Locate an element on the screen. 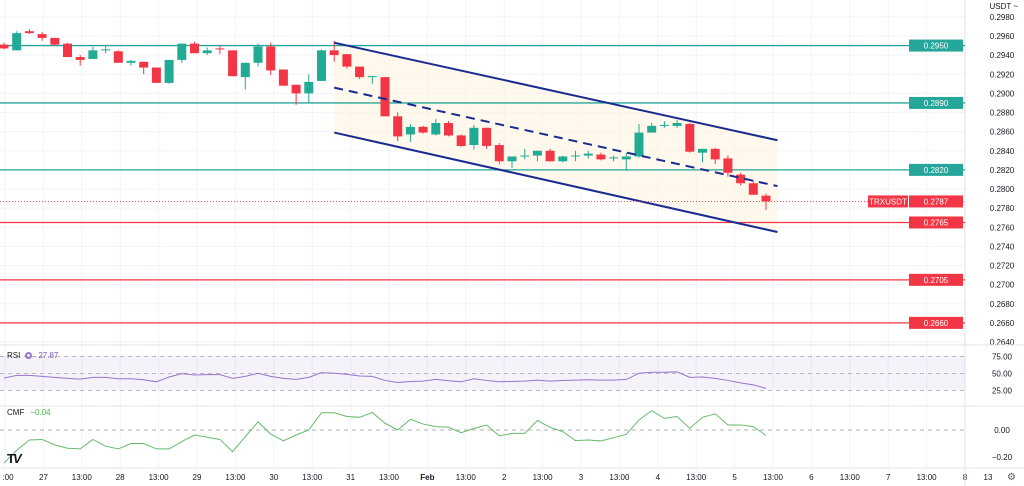 Image resolution: width=1024 pixels, height=486 pixels. cmf-label: CMF is located at coordinates (16, 412).